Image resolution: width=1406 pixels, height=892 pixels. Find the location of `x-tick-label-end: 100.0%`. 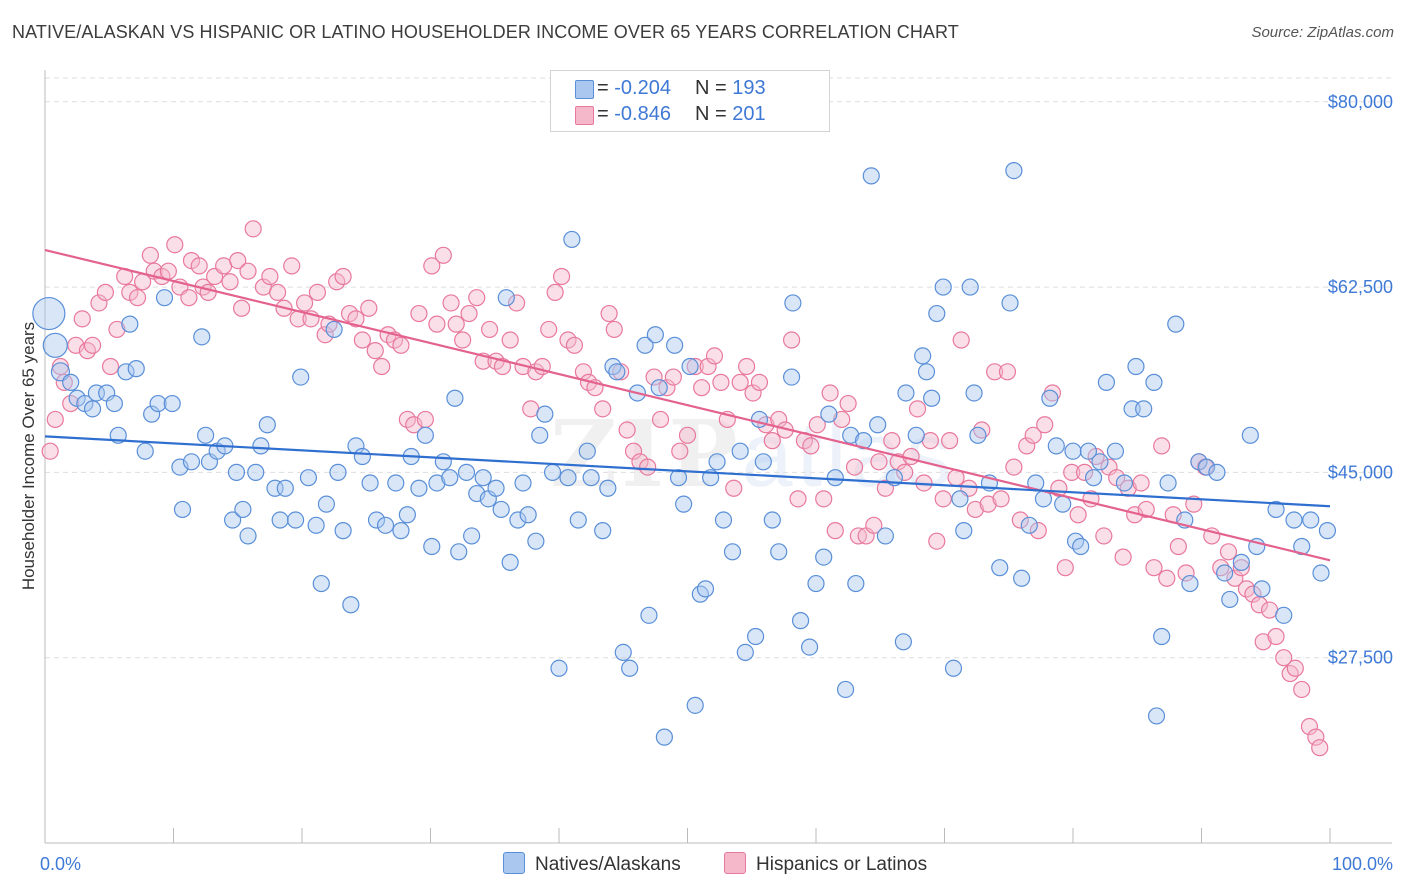

x-tick-label-end: 100.0% is located at coordinates (1362, 864).